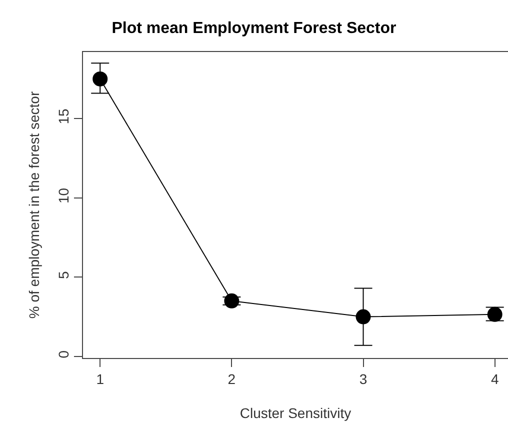  Describe the element at coordinates (296, 413) in the screenshot. I see `x-axis-title: Cluster Sensitivity` at that location.